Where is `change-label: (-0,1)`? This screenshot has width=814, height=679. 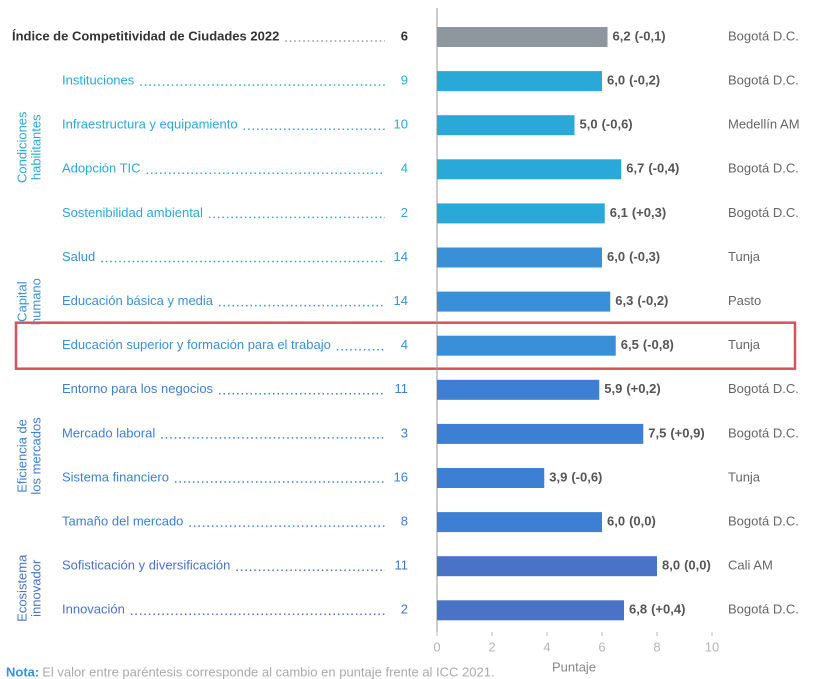
change-label: (-0,1) is located at coordinates (650, 35).